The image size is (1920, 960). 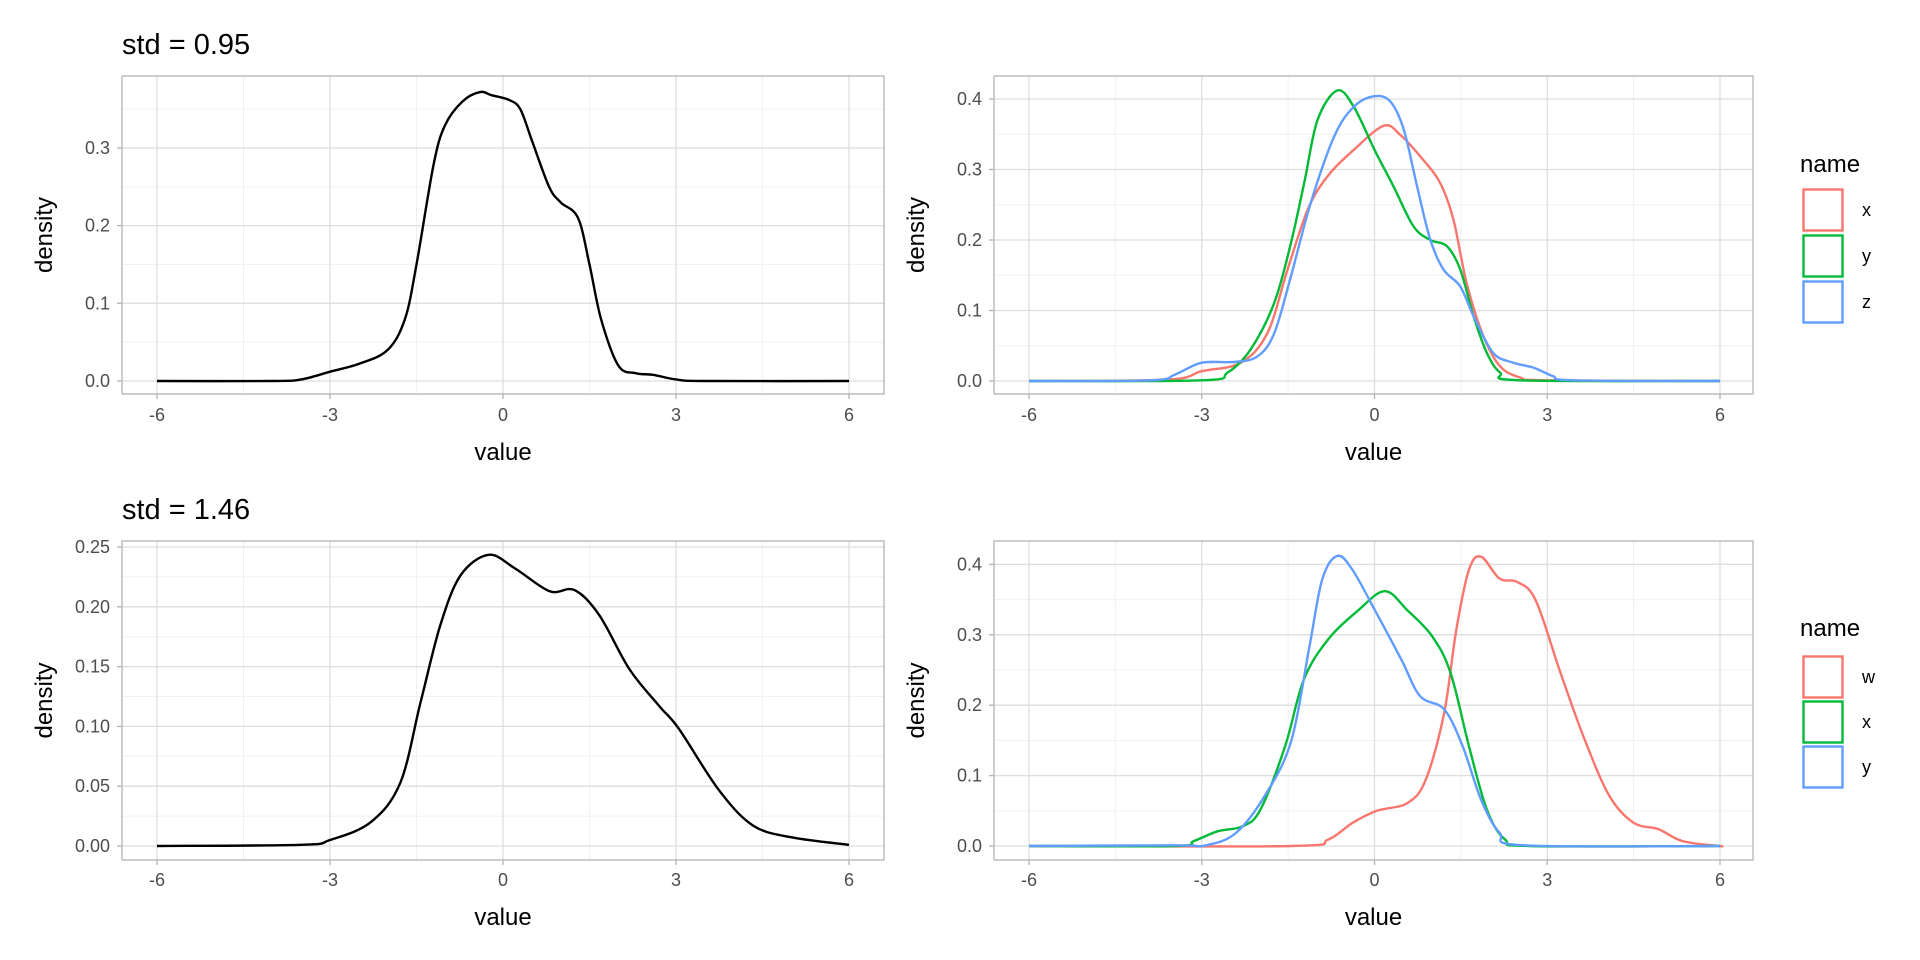 What do you see at coordinates (92, 846) in the screenshot?
I see `y-tick-label: 0.00` at bounding box center [92, 846].